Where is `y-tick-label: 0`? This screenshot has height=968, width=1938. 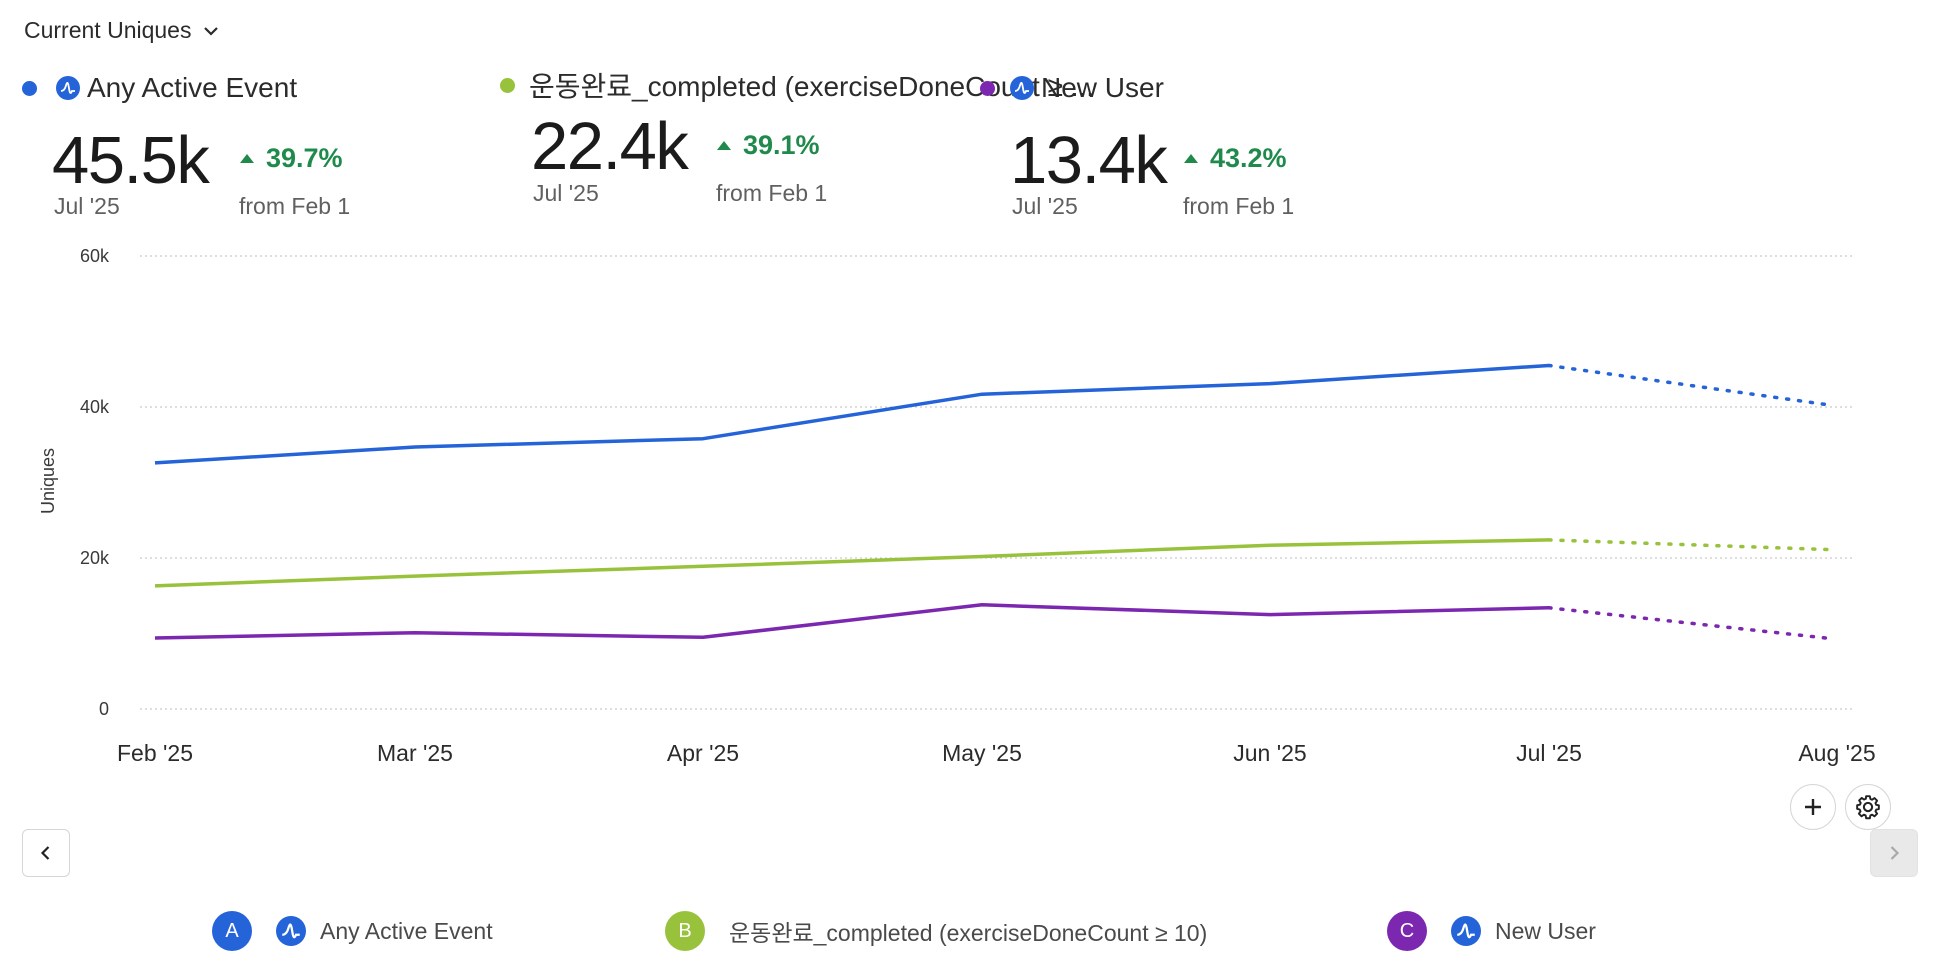
y-tick-label: 0 is located at coordinates (104, 709).